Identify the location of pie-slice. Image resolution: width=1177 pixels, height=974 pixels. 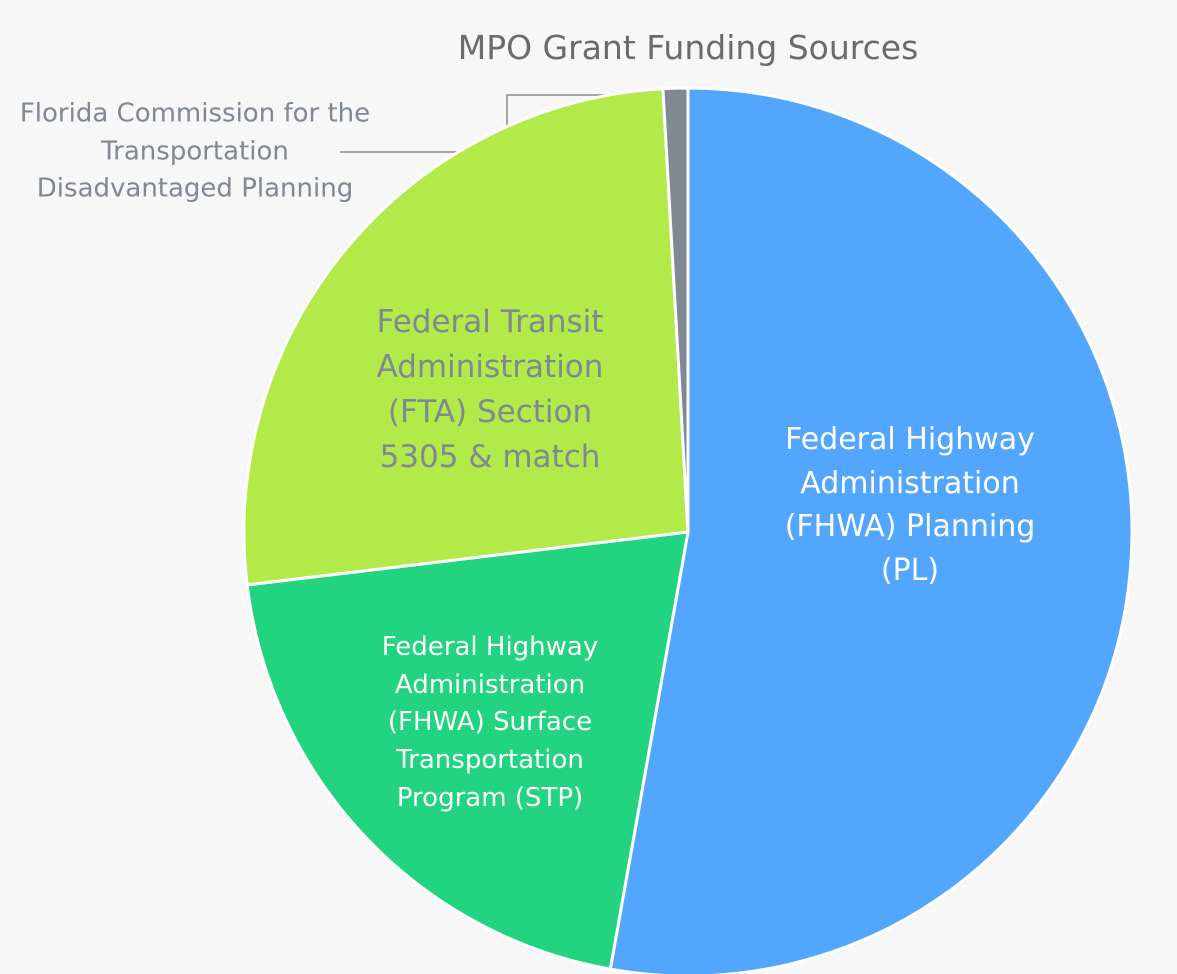
(675, 309).